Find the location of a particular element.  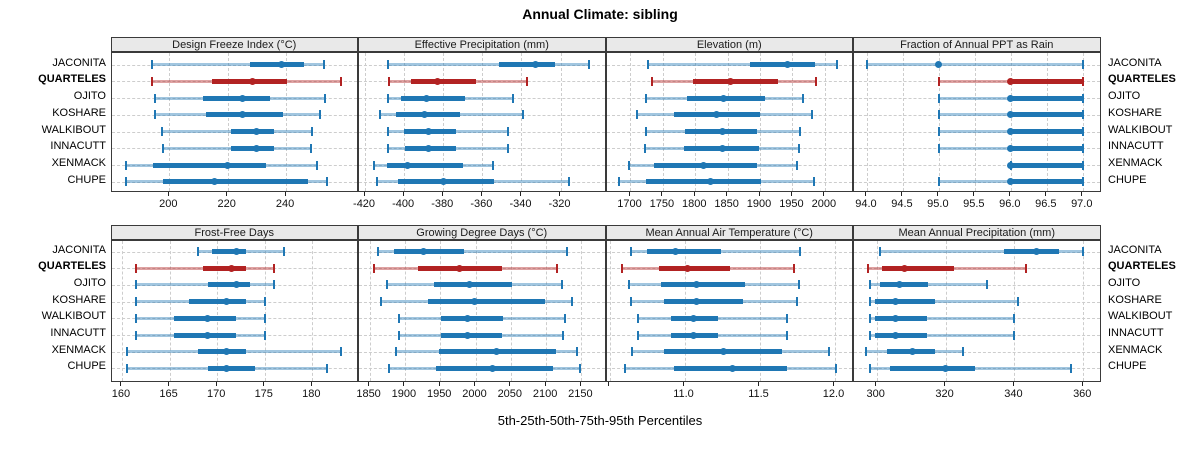

panel-title: Elevation (m) is located at coordinates (729, 45).